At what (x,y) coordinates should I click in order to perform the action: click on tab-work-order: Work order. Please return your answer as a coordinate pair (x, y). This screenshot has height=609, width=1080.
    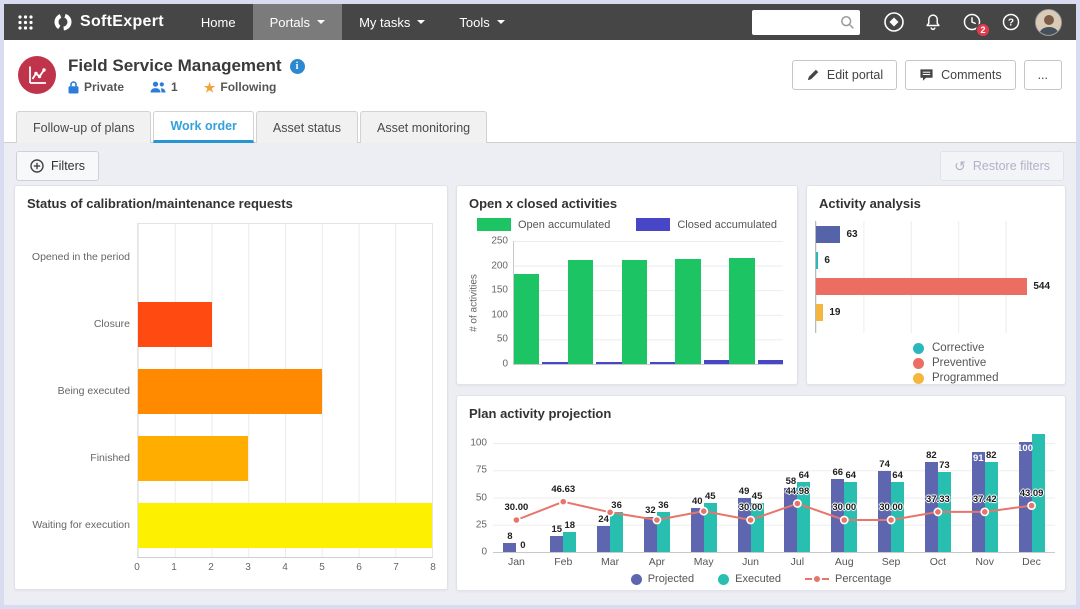
    Looking at the image, I should click on (203, 127).